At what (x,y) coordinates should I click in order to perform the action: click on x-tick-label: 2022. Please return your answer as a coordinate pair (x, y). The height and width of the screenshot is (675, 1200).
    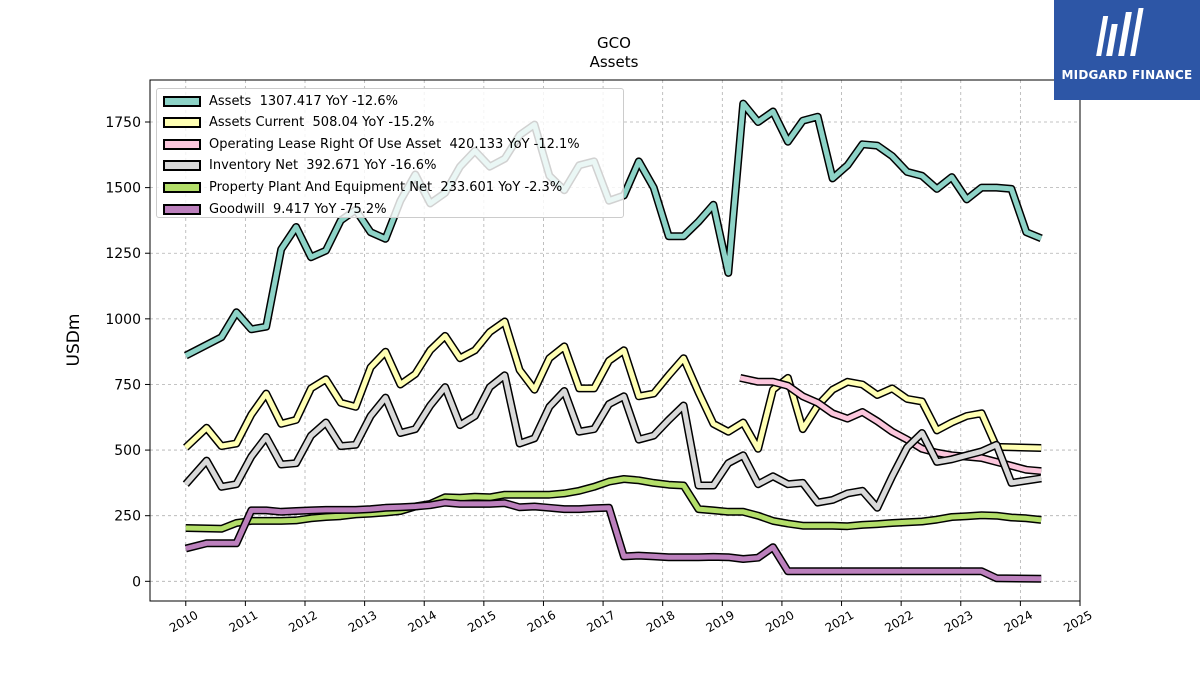
    Looking at the image, I should click on (898, 621).